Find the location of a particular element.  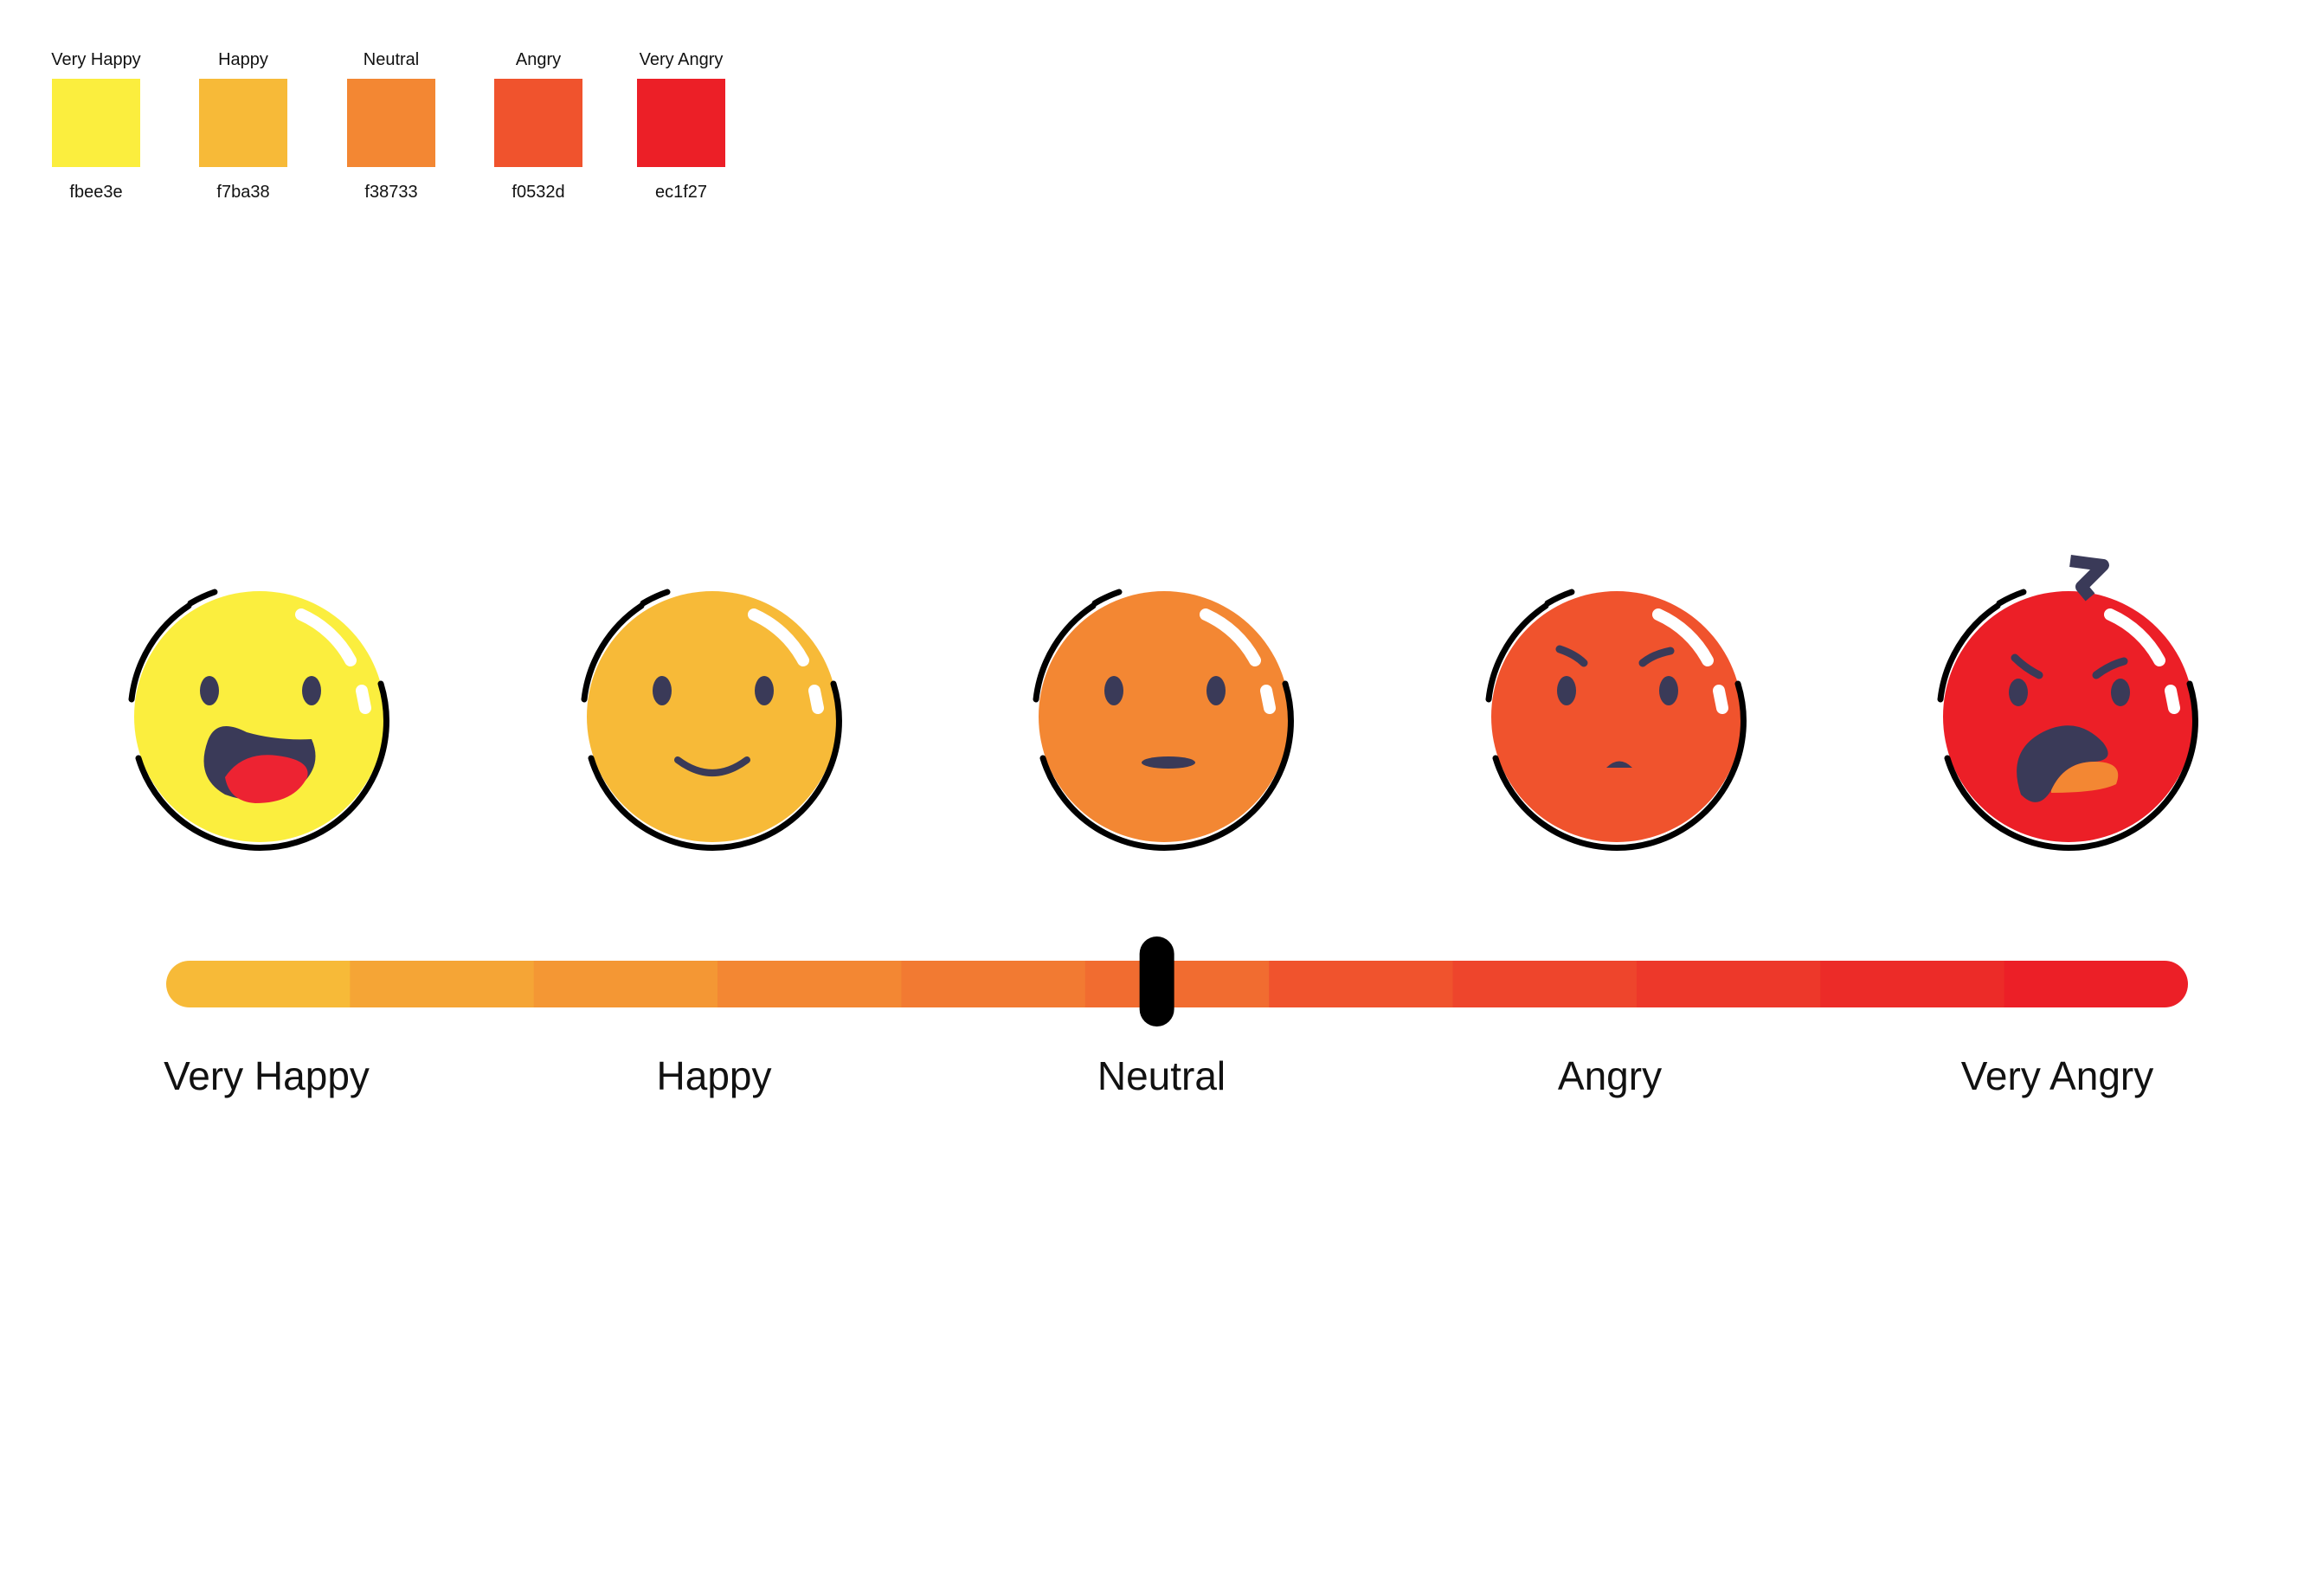

swatch-name: Happy is located at coordinates (243, 59).